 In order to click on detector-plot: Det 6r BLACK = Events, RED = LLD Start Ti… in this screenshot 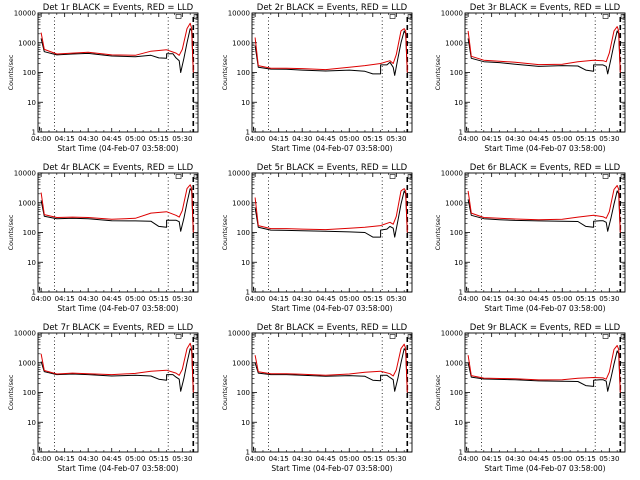, I will do `click(530, 238)`.